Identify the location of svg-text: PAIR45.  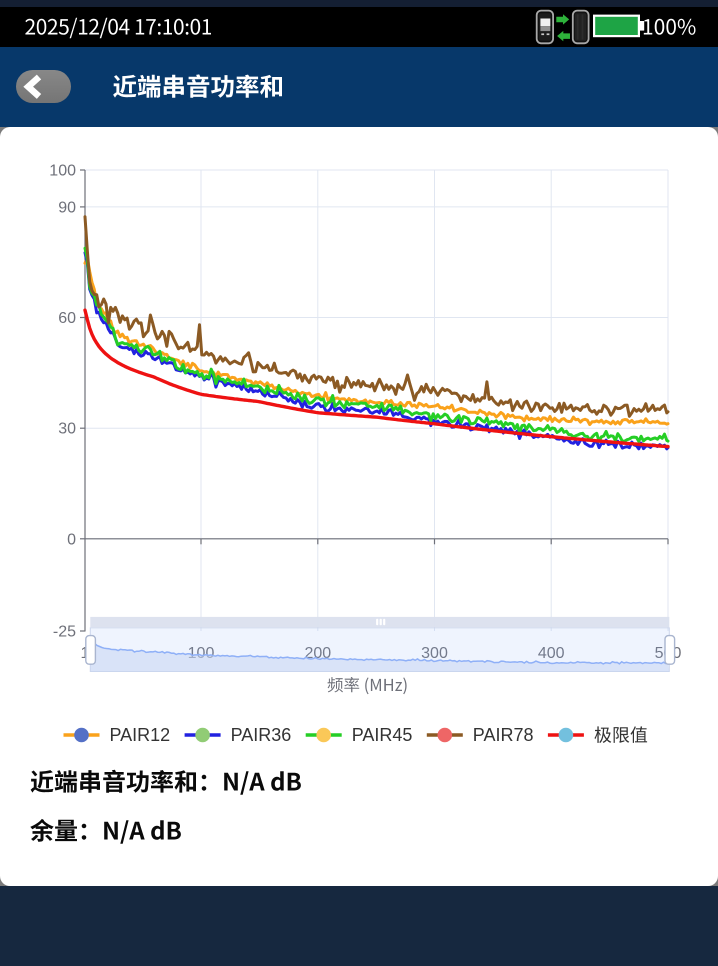
(382, 735).